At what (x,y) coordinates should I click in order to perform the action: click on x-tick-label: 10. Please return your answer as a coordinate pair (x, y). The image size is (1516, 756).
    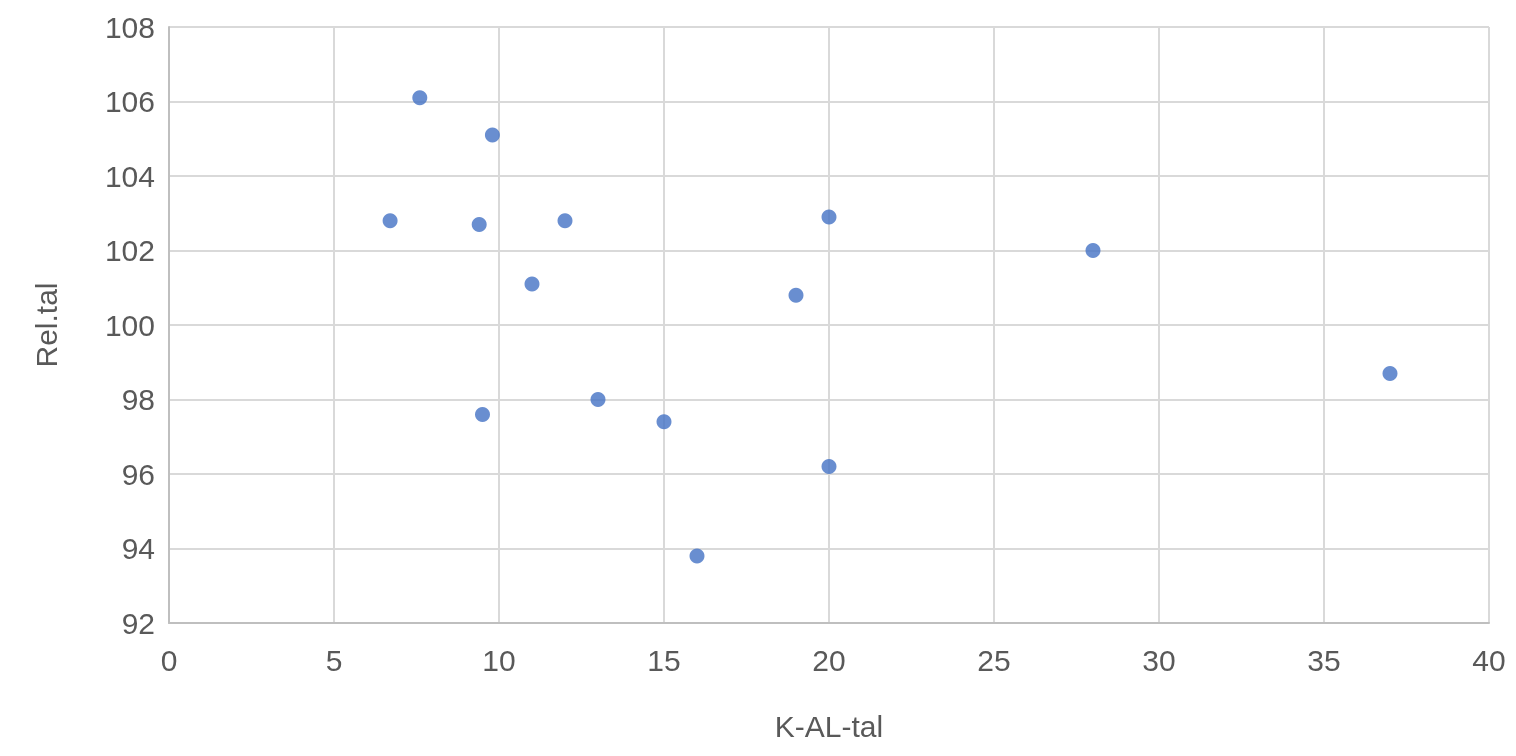
    Looking at the image, I should click on (499, 660).